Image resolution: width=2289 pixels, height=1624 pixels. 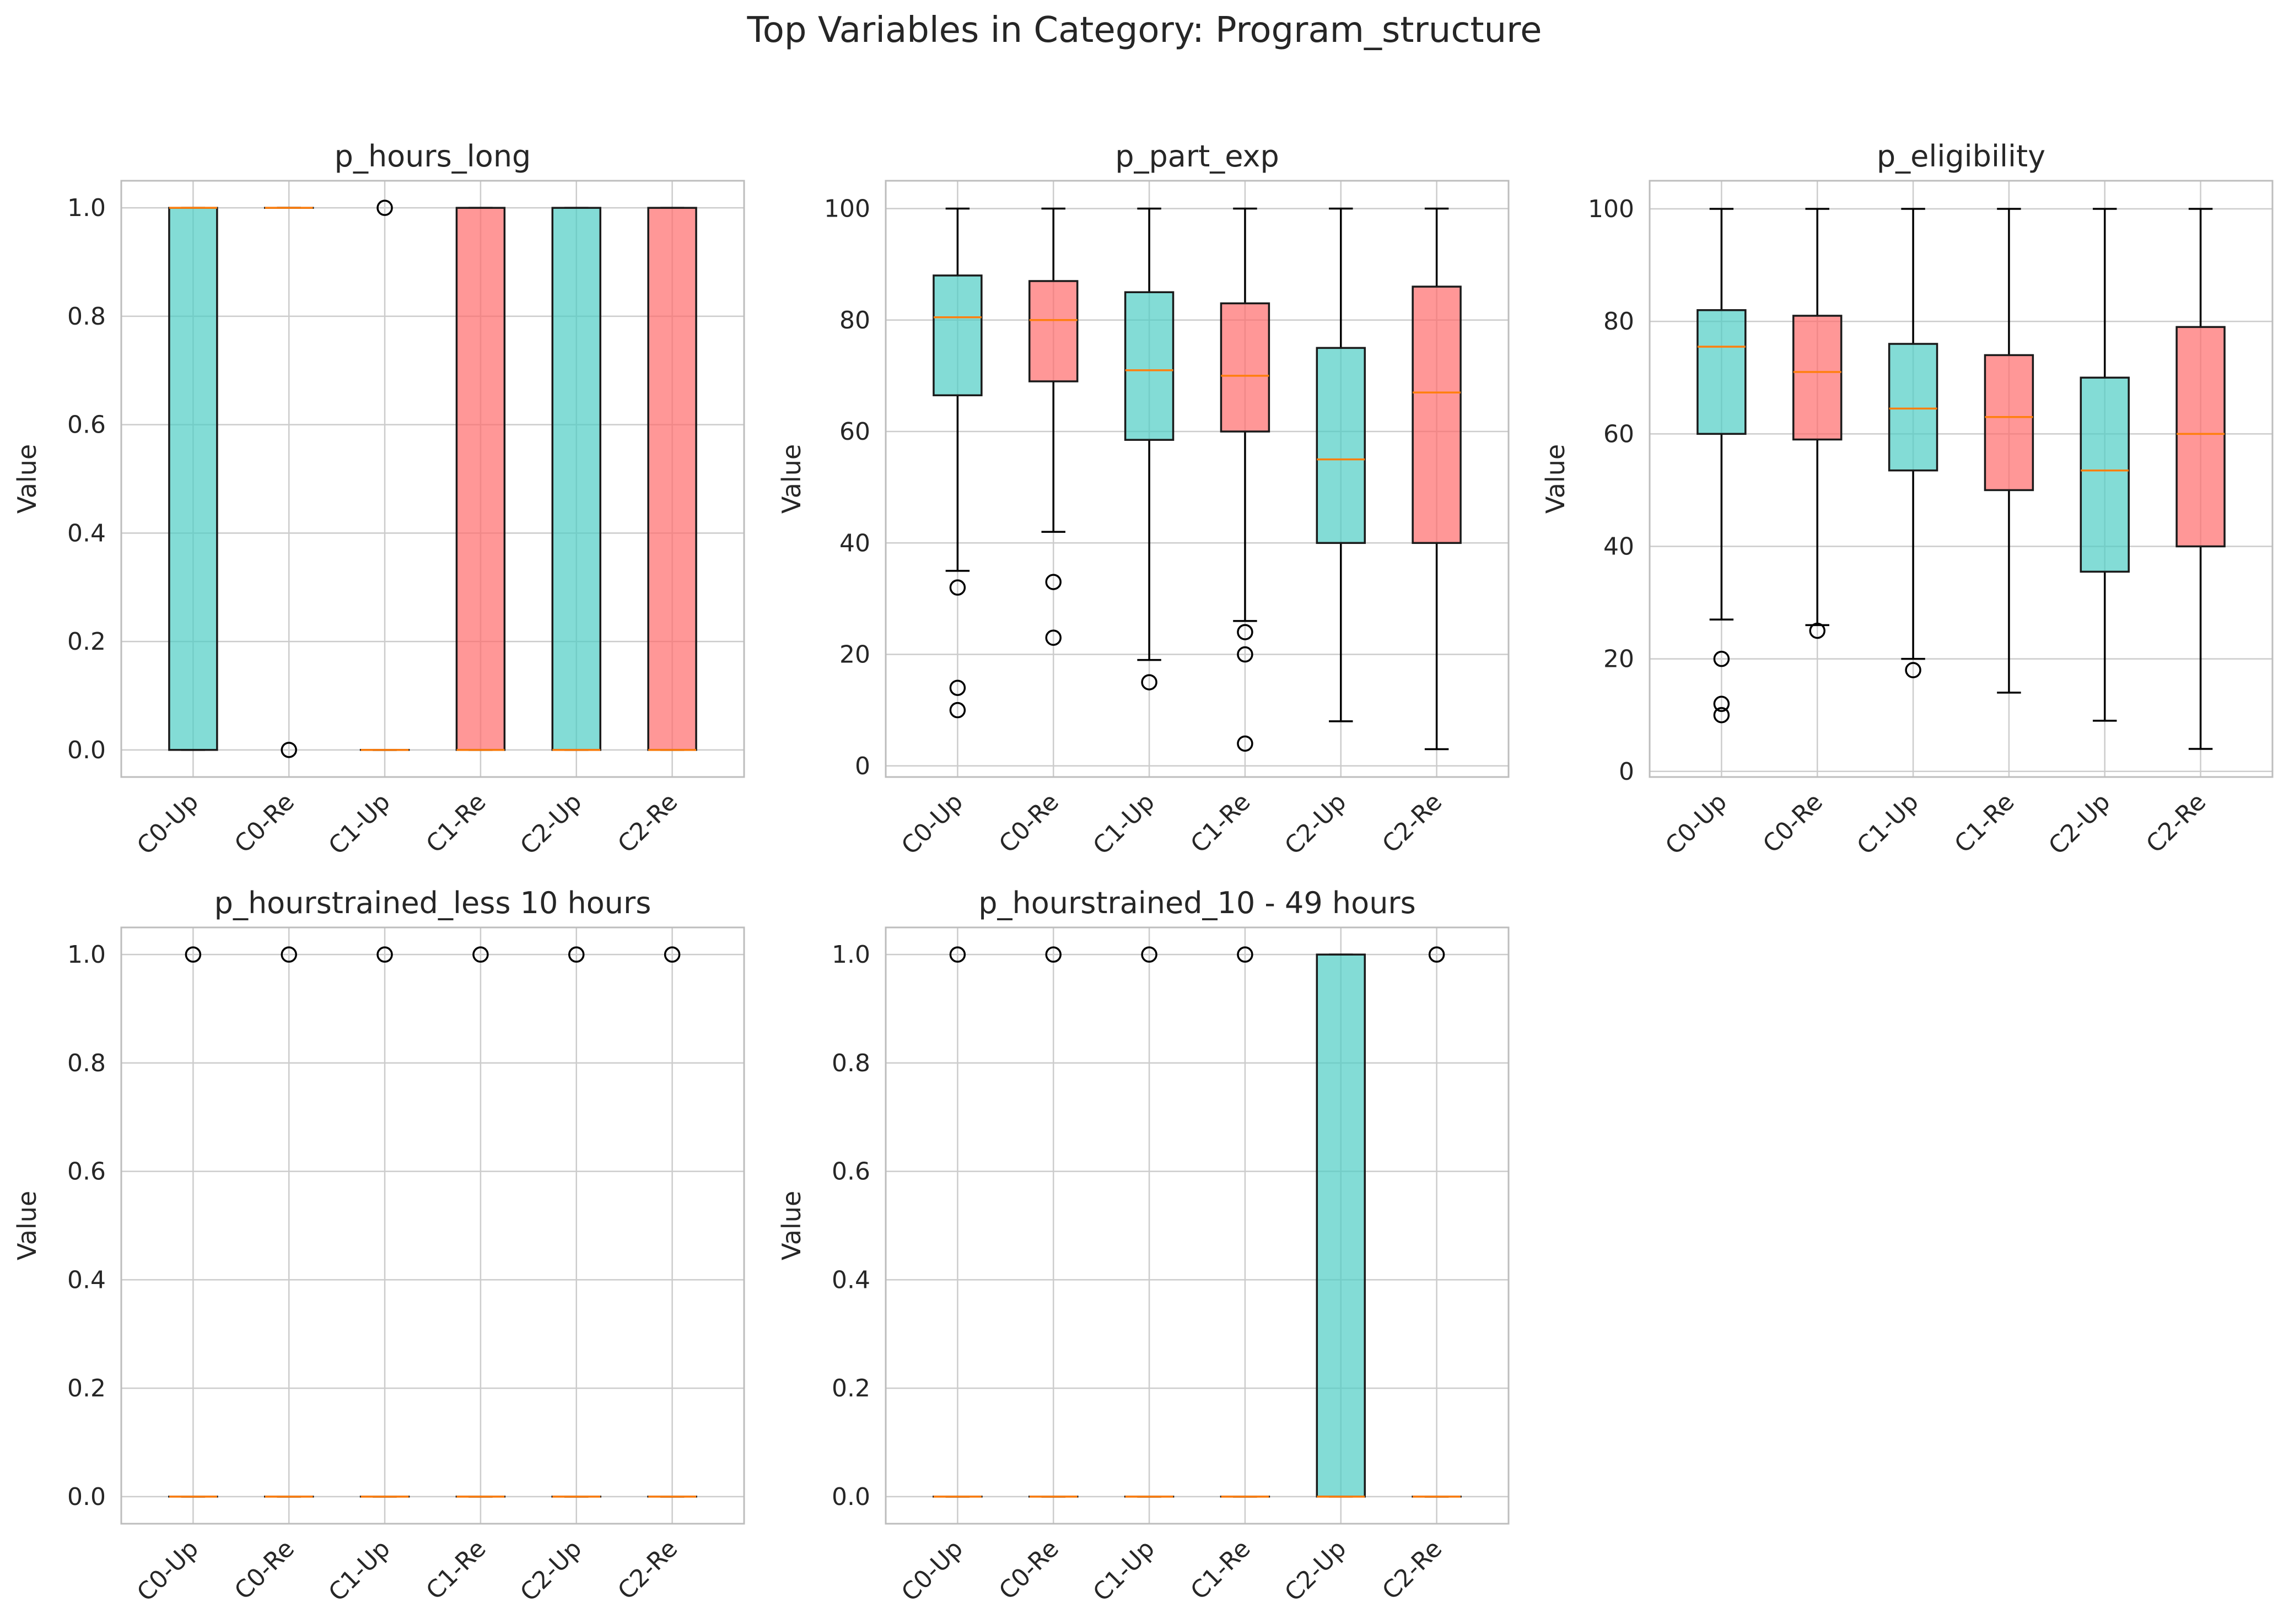 I want to click on y-tick-label: 100, so click(x=847, y=209).